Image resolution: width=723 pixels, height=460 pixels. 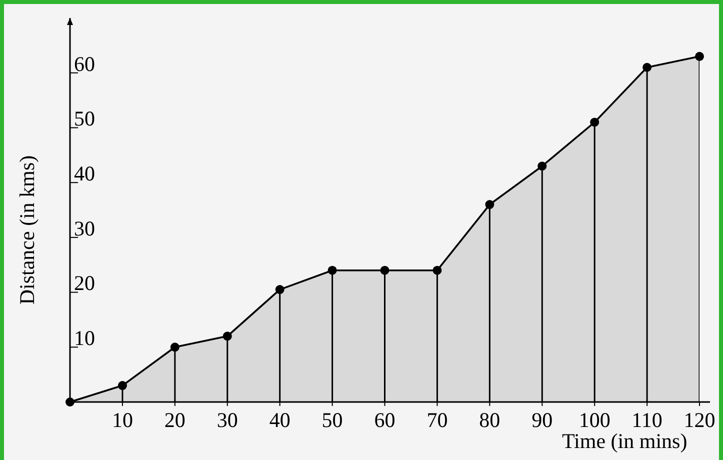 What do you see at coordinates (647, 420) in the screenshot?
I see `x-tick-label: 110` at bounding box center [647, 420].